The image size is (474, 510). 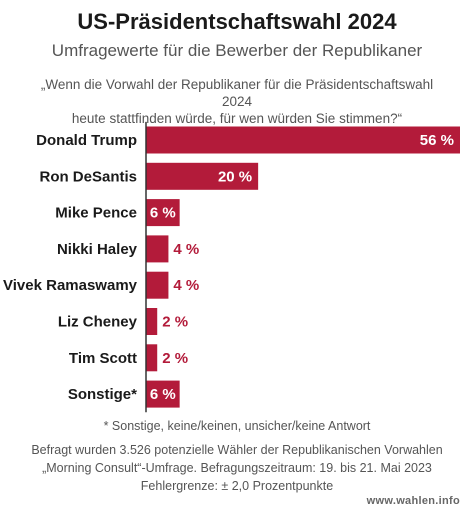 I want to click on bar-sonstige, so click(x=163, y=394).